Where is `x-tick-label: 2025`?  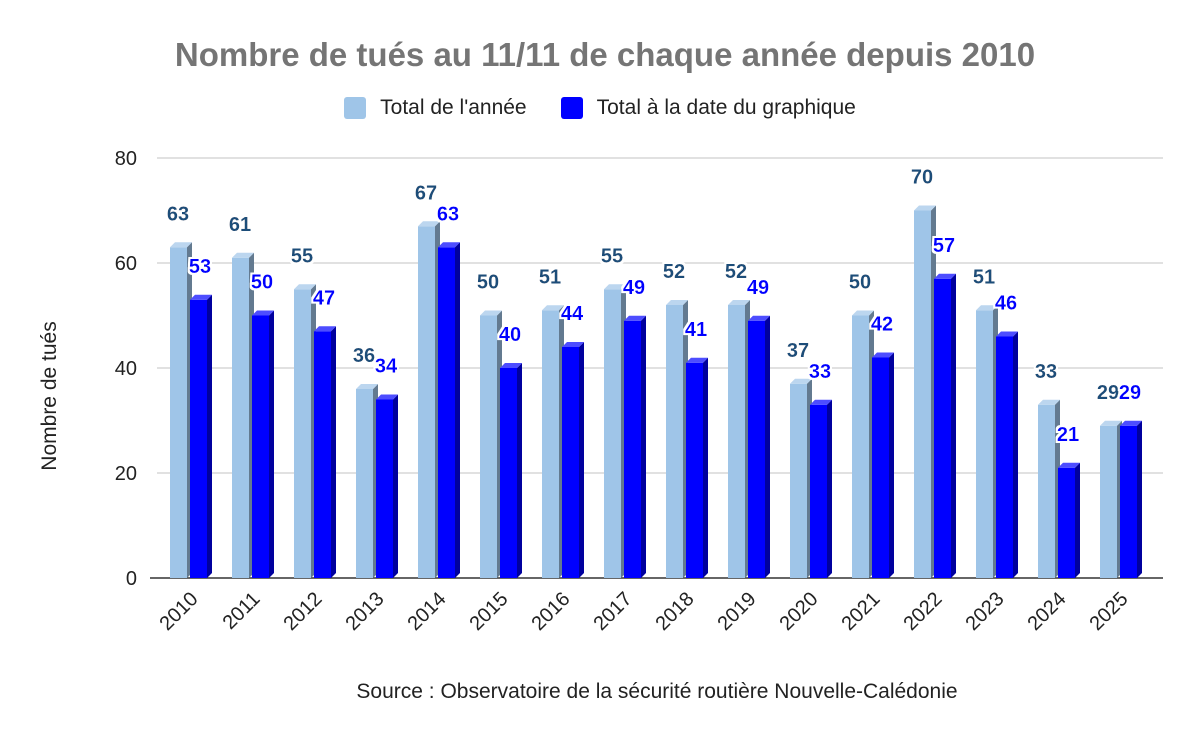 x-tick-label: 2025 is located at coordinates (1109, 611).